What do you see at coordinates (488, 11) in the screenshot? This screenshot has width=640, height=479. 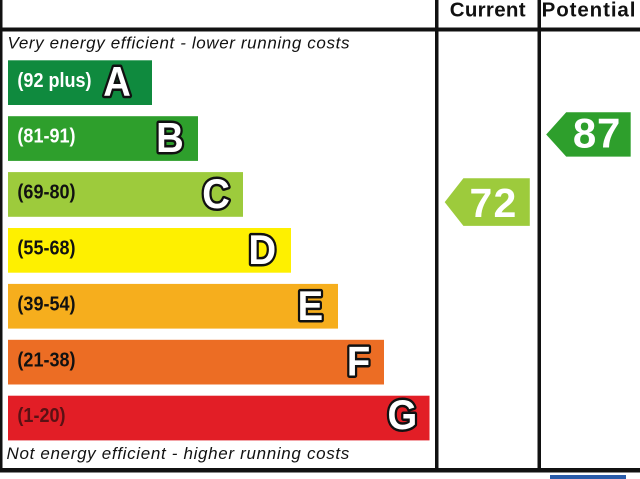 I see `svg-text: Current` at bounding box center [488, 11].